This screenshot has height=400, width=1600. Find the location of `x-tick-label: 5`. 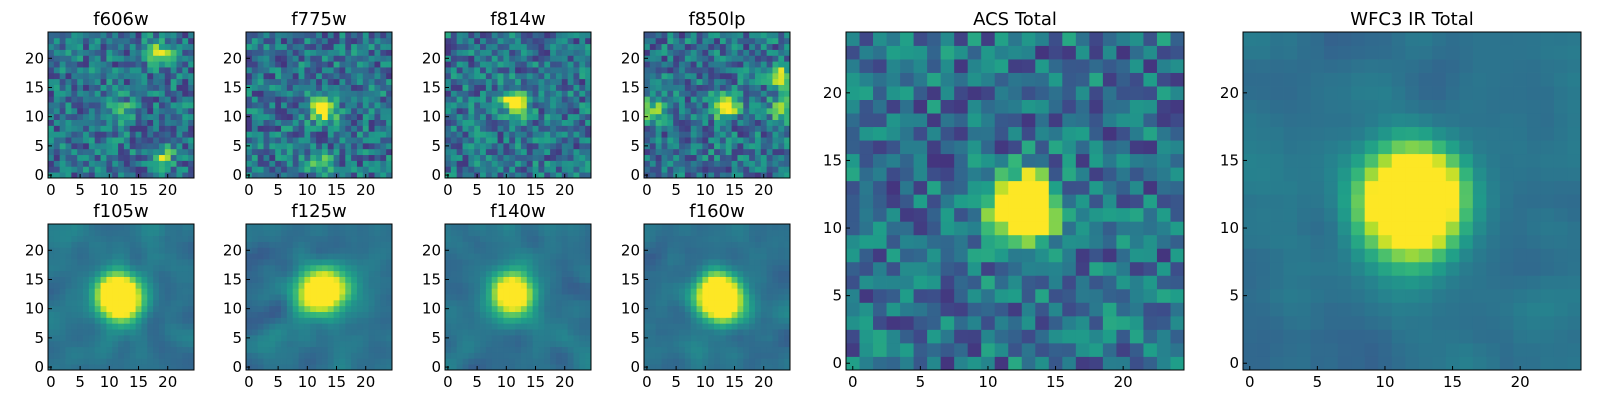

x-tick-label: 5 is located at coordinates (278, 190).